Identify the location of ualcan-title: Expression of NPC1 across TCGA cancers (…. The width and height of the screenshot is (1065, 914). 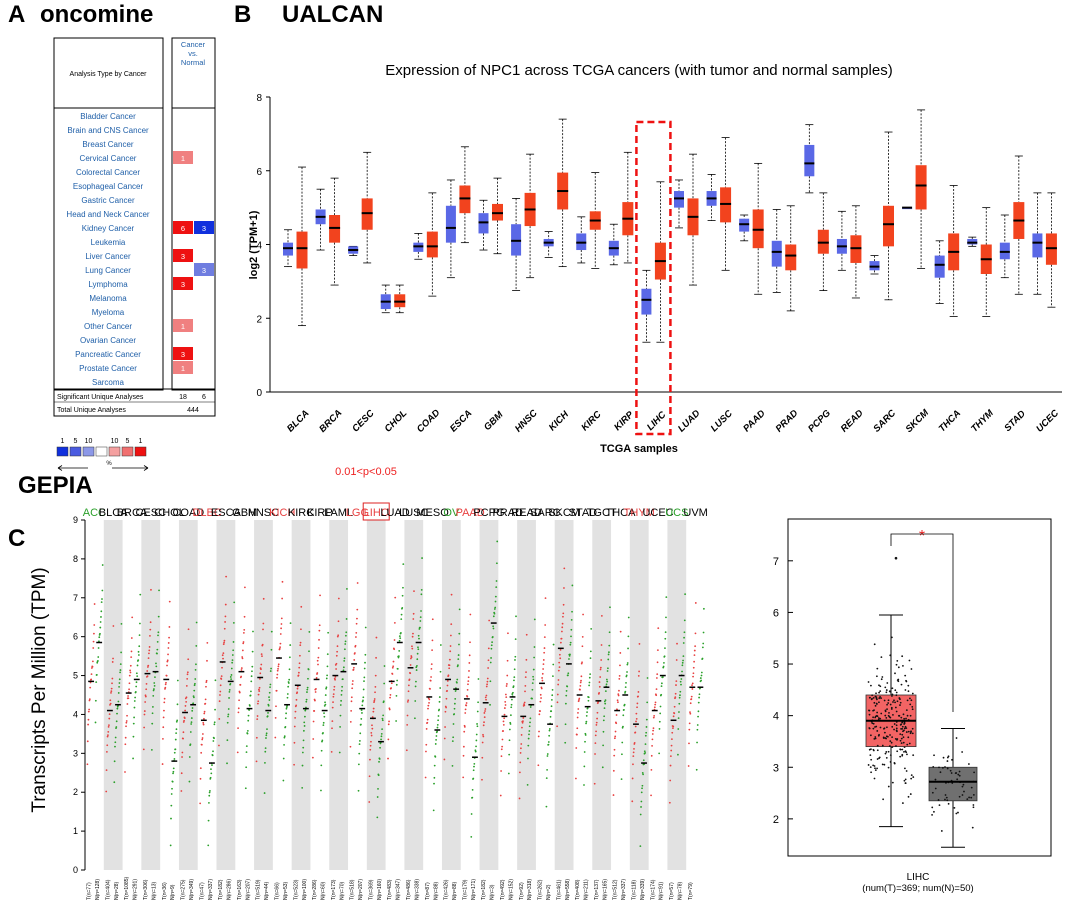
(638, 70).